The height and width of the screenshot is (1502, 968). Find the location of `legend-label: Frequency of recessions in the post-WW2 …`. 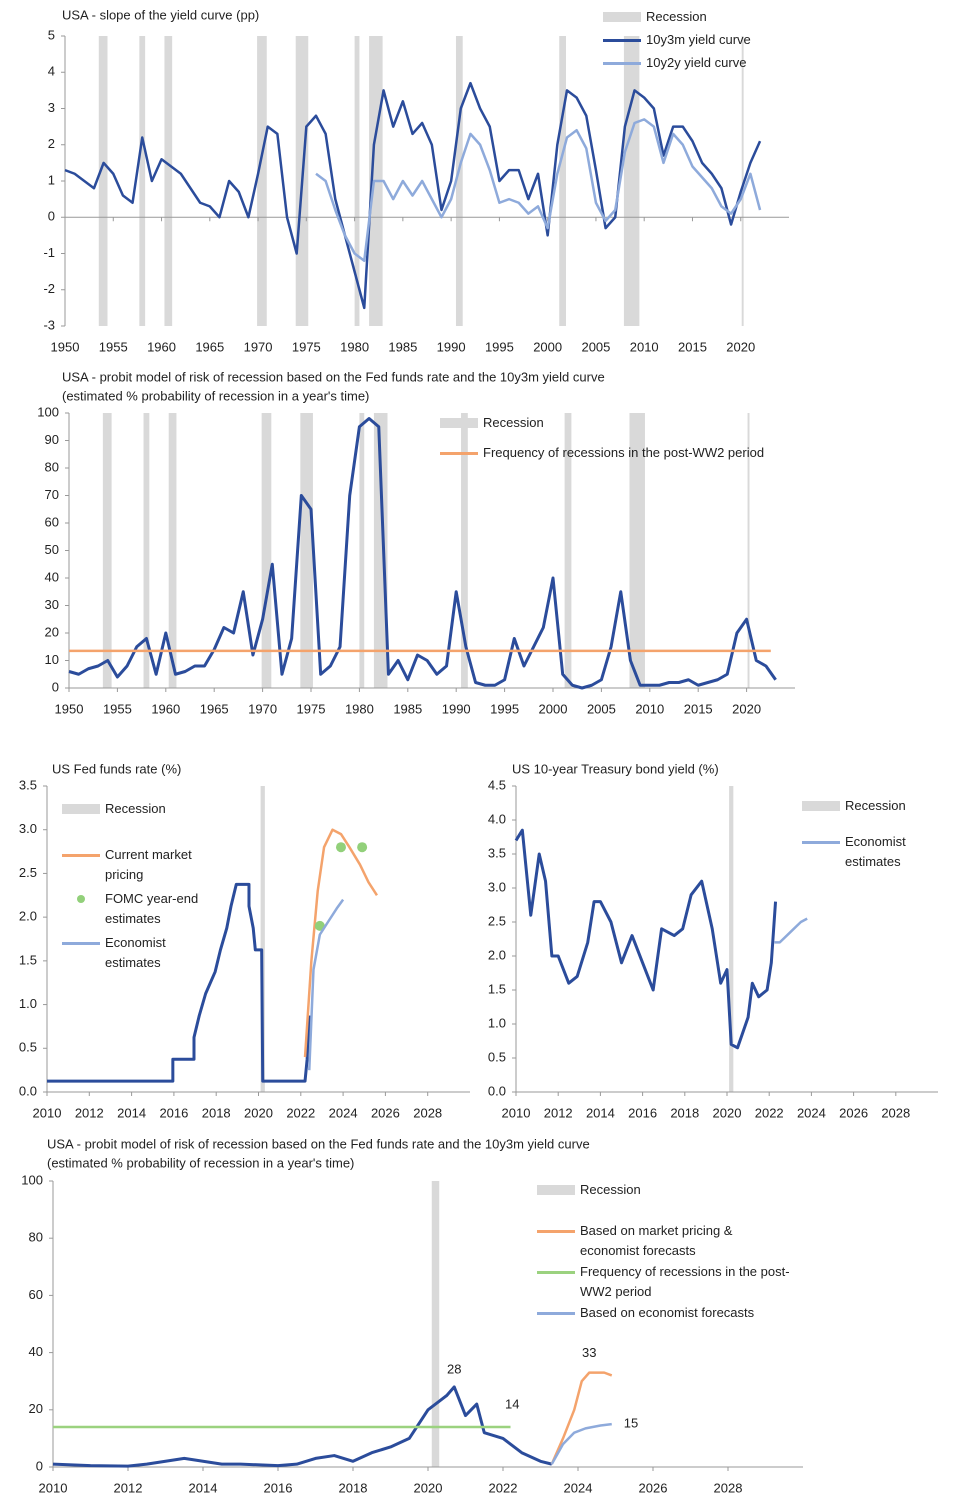

legend-label: Frequency of recessions in the post-WW2 … is located at coordinates (685, 1281).